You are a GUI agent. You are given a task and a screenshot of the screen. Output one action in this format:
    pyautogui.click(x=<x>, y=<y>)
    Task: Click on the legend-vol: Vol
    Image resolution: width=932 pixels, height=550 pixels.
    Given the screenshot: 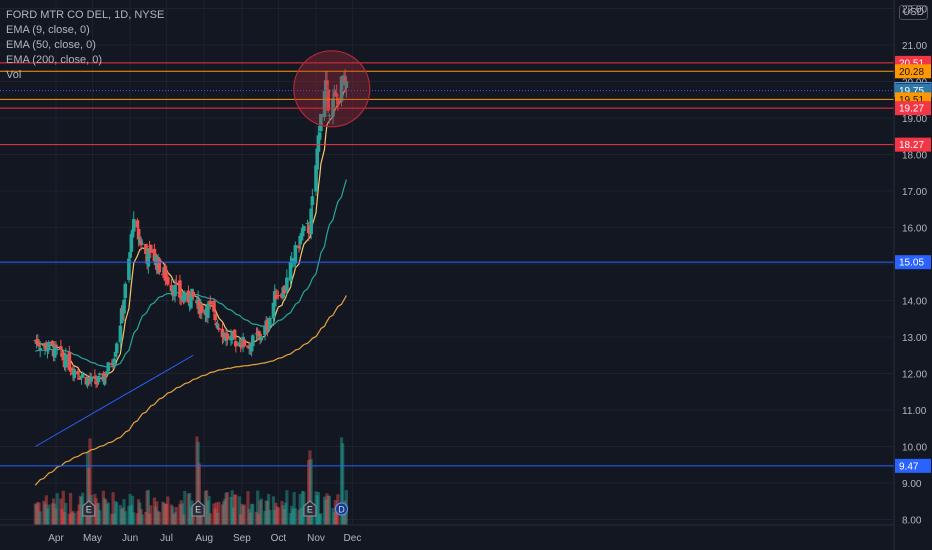 What is the action you would take?
    pyautogui.click(x=14, y=75)
    